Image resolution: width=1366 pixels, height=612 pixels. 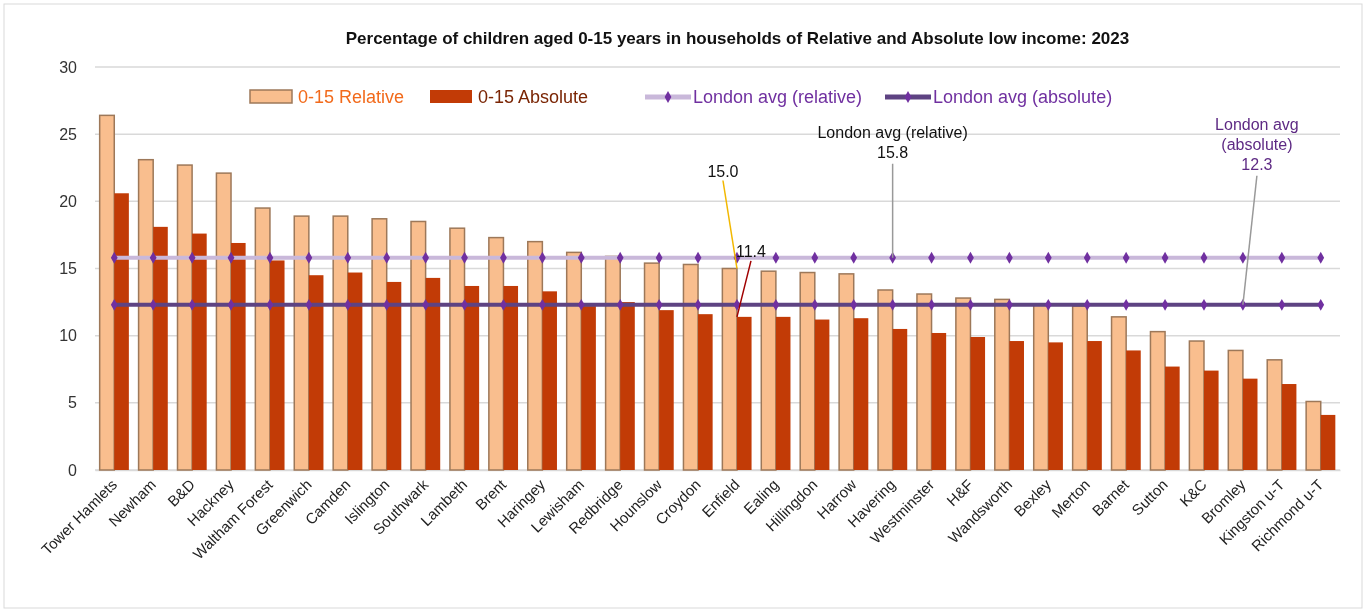 What do you see at coordinates (68, 336) in the screenshot?
I see `y-tick-label: 10` at bounding box center [68, 336].